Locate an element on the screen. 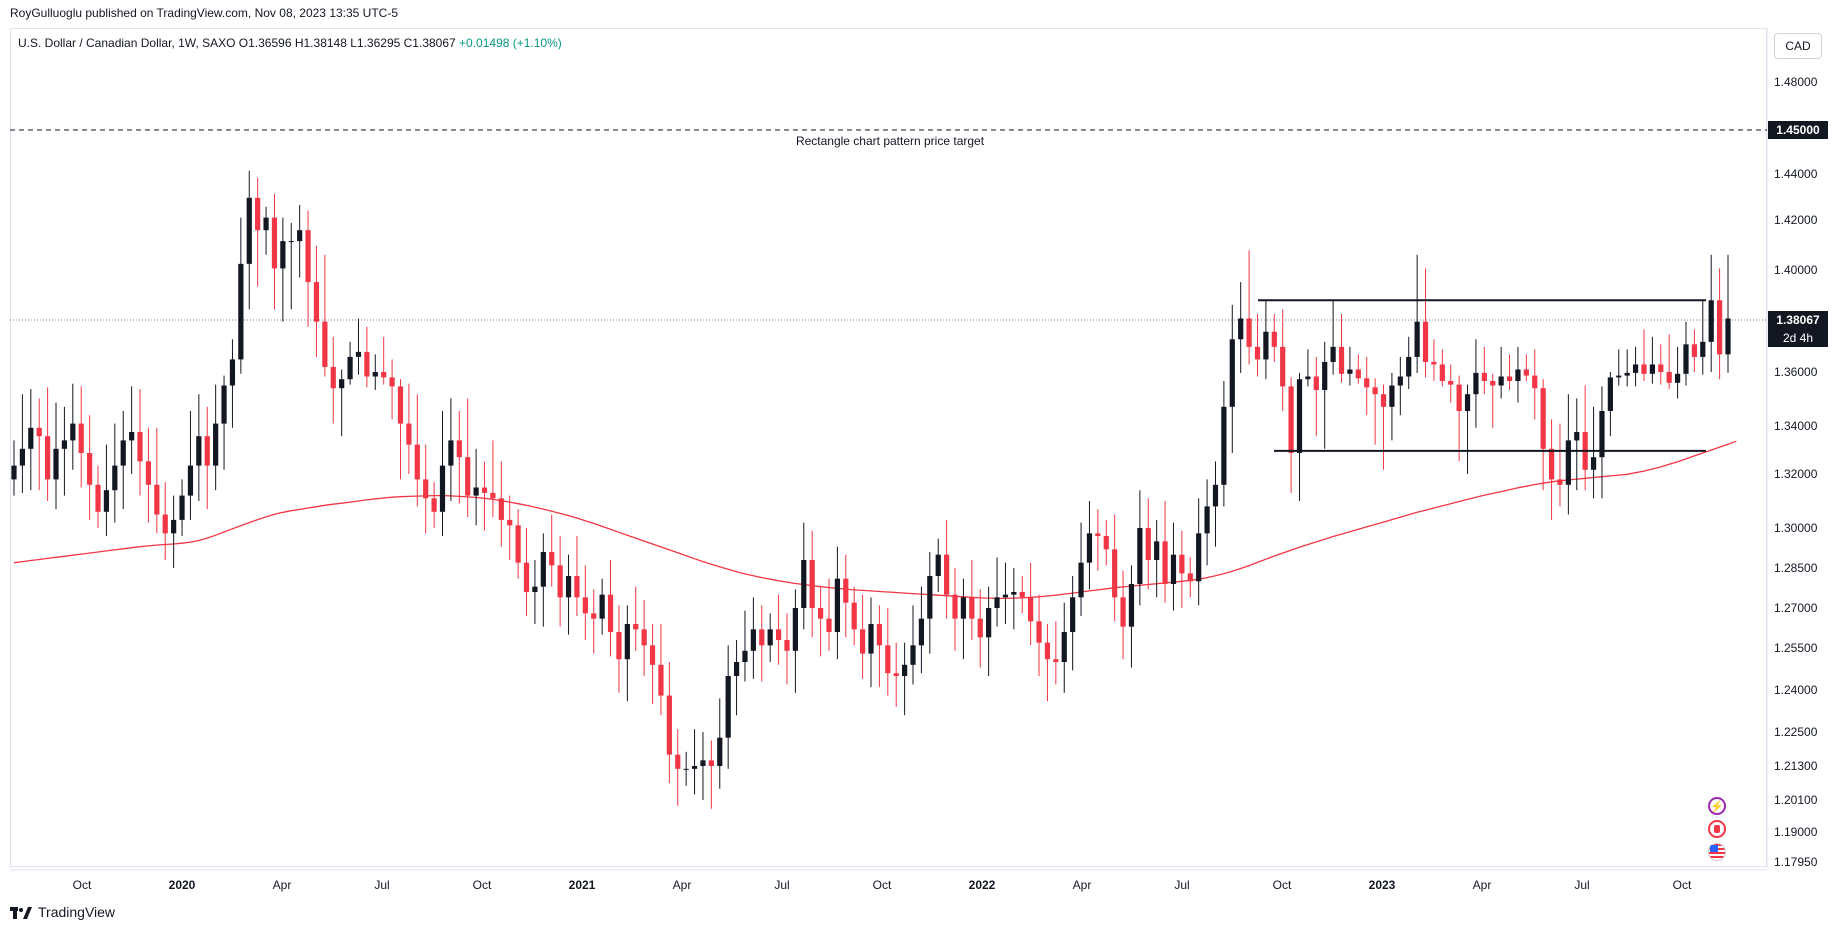 This screenshot has width=1835, height=931. price-axis-label: 1.48000 is located at coordinates (1796, 82).